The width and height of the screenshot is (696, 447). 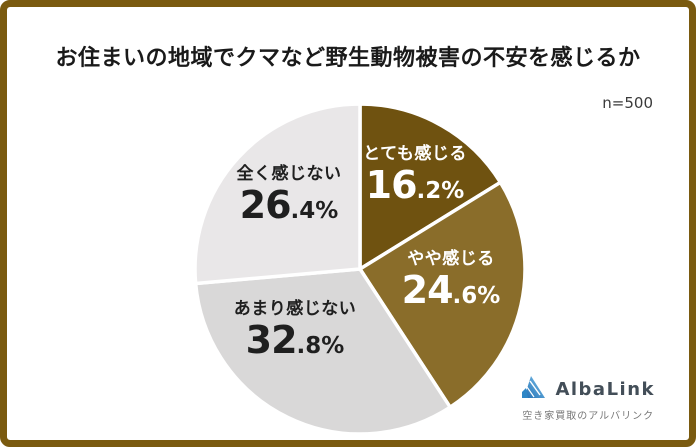 I want to click on chart-title: お住まいの地域でクマなど野生動物被害の不安を感じるか, so click(x=348, y=58).